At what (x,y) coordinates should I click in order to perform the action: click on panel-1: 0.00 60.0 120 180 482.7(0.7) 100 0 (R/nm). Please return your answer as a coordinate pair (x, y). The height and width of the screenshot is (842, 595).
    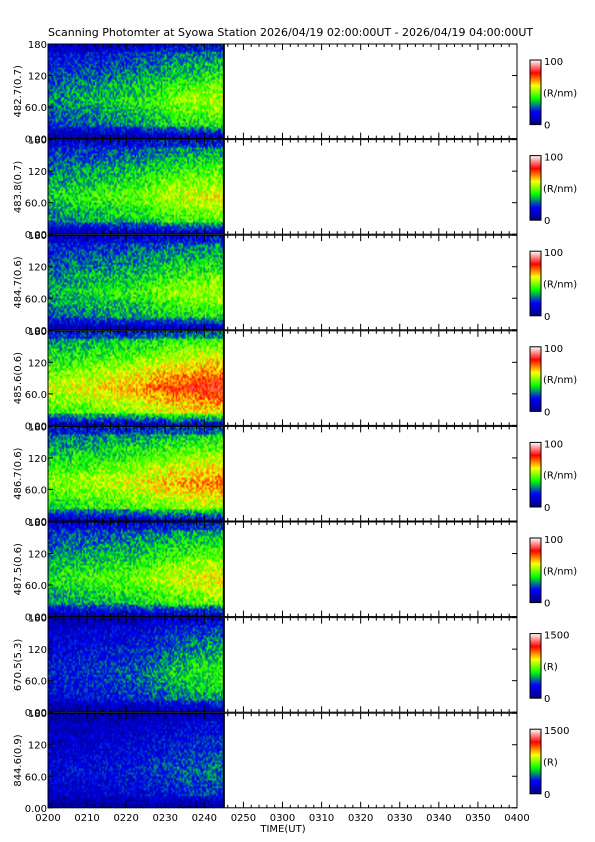
    Looking at the image, I should click on (295, 93).